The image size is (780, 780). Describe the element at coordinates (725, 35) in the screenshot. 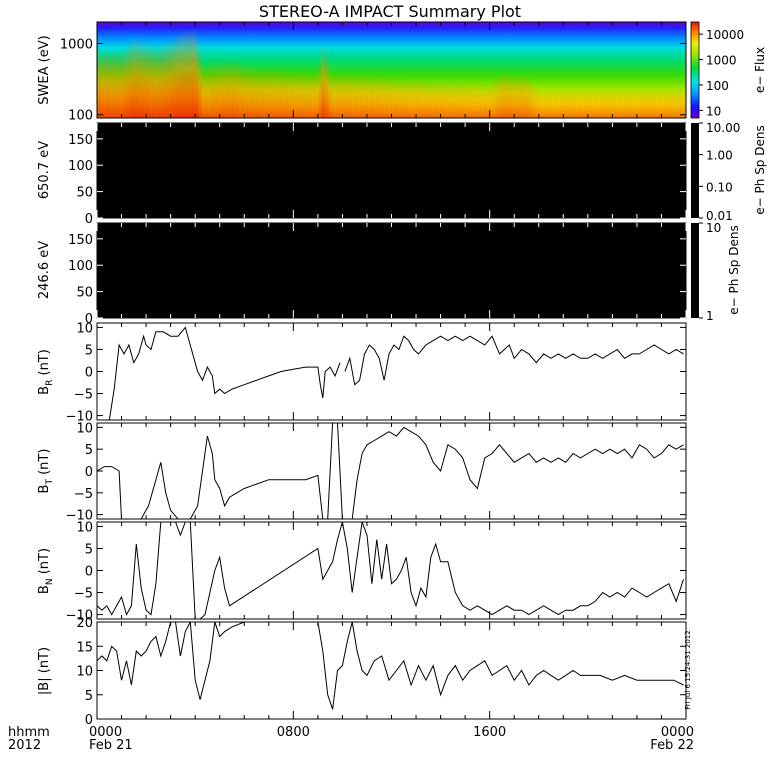

I see `colorbar-tick-label: 10000` at that location.